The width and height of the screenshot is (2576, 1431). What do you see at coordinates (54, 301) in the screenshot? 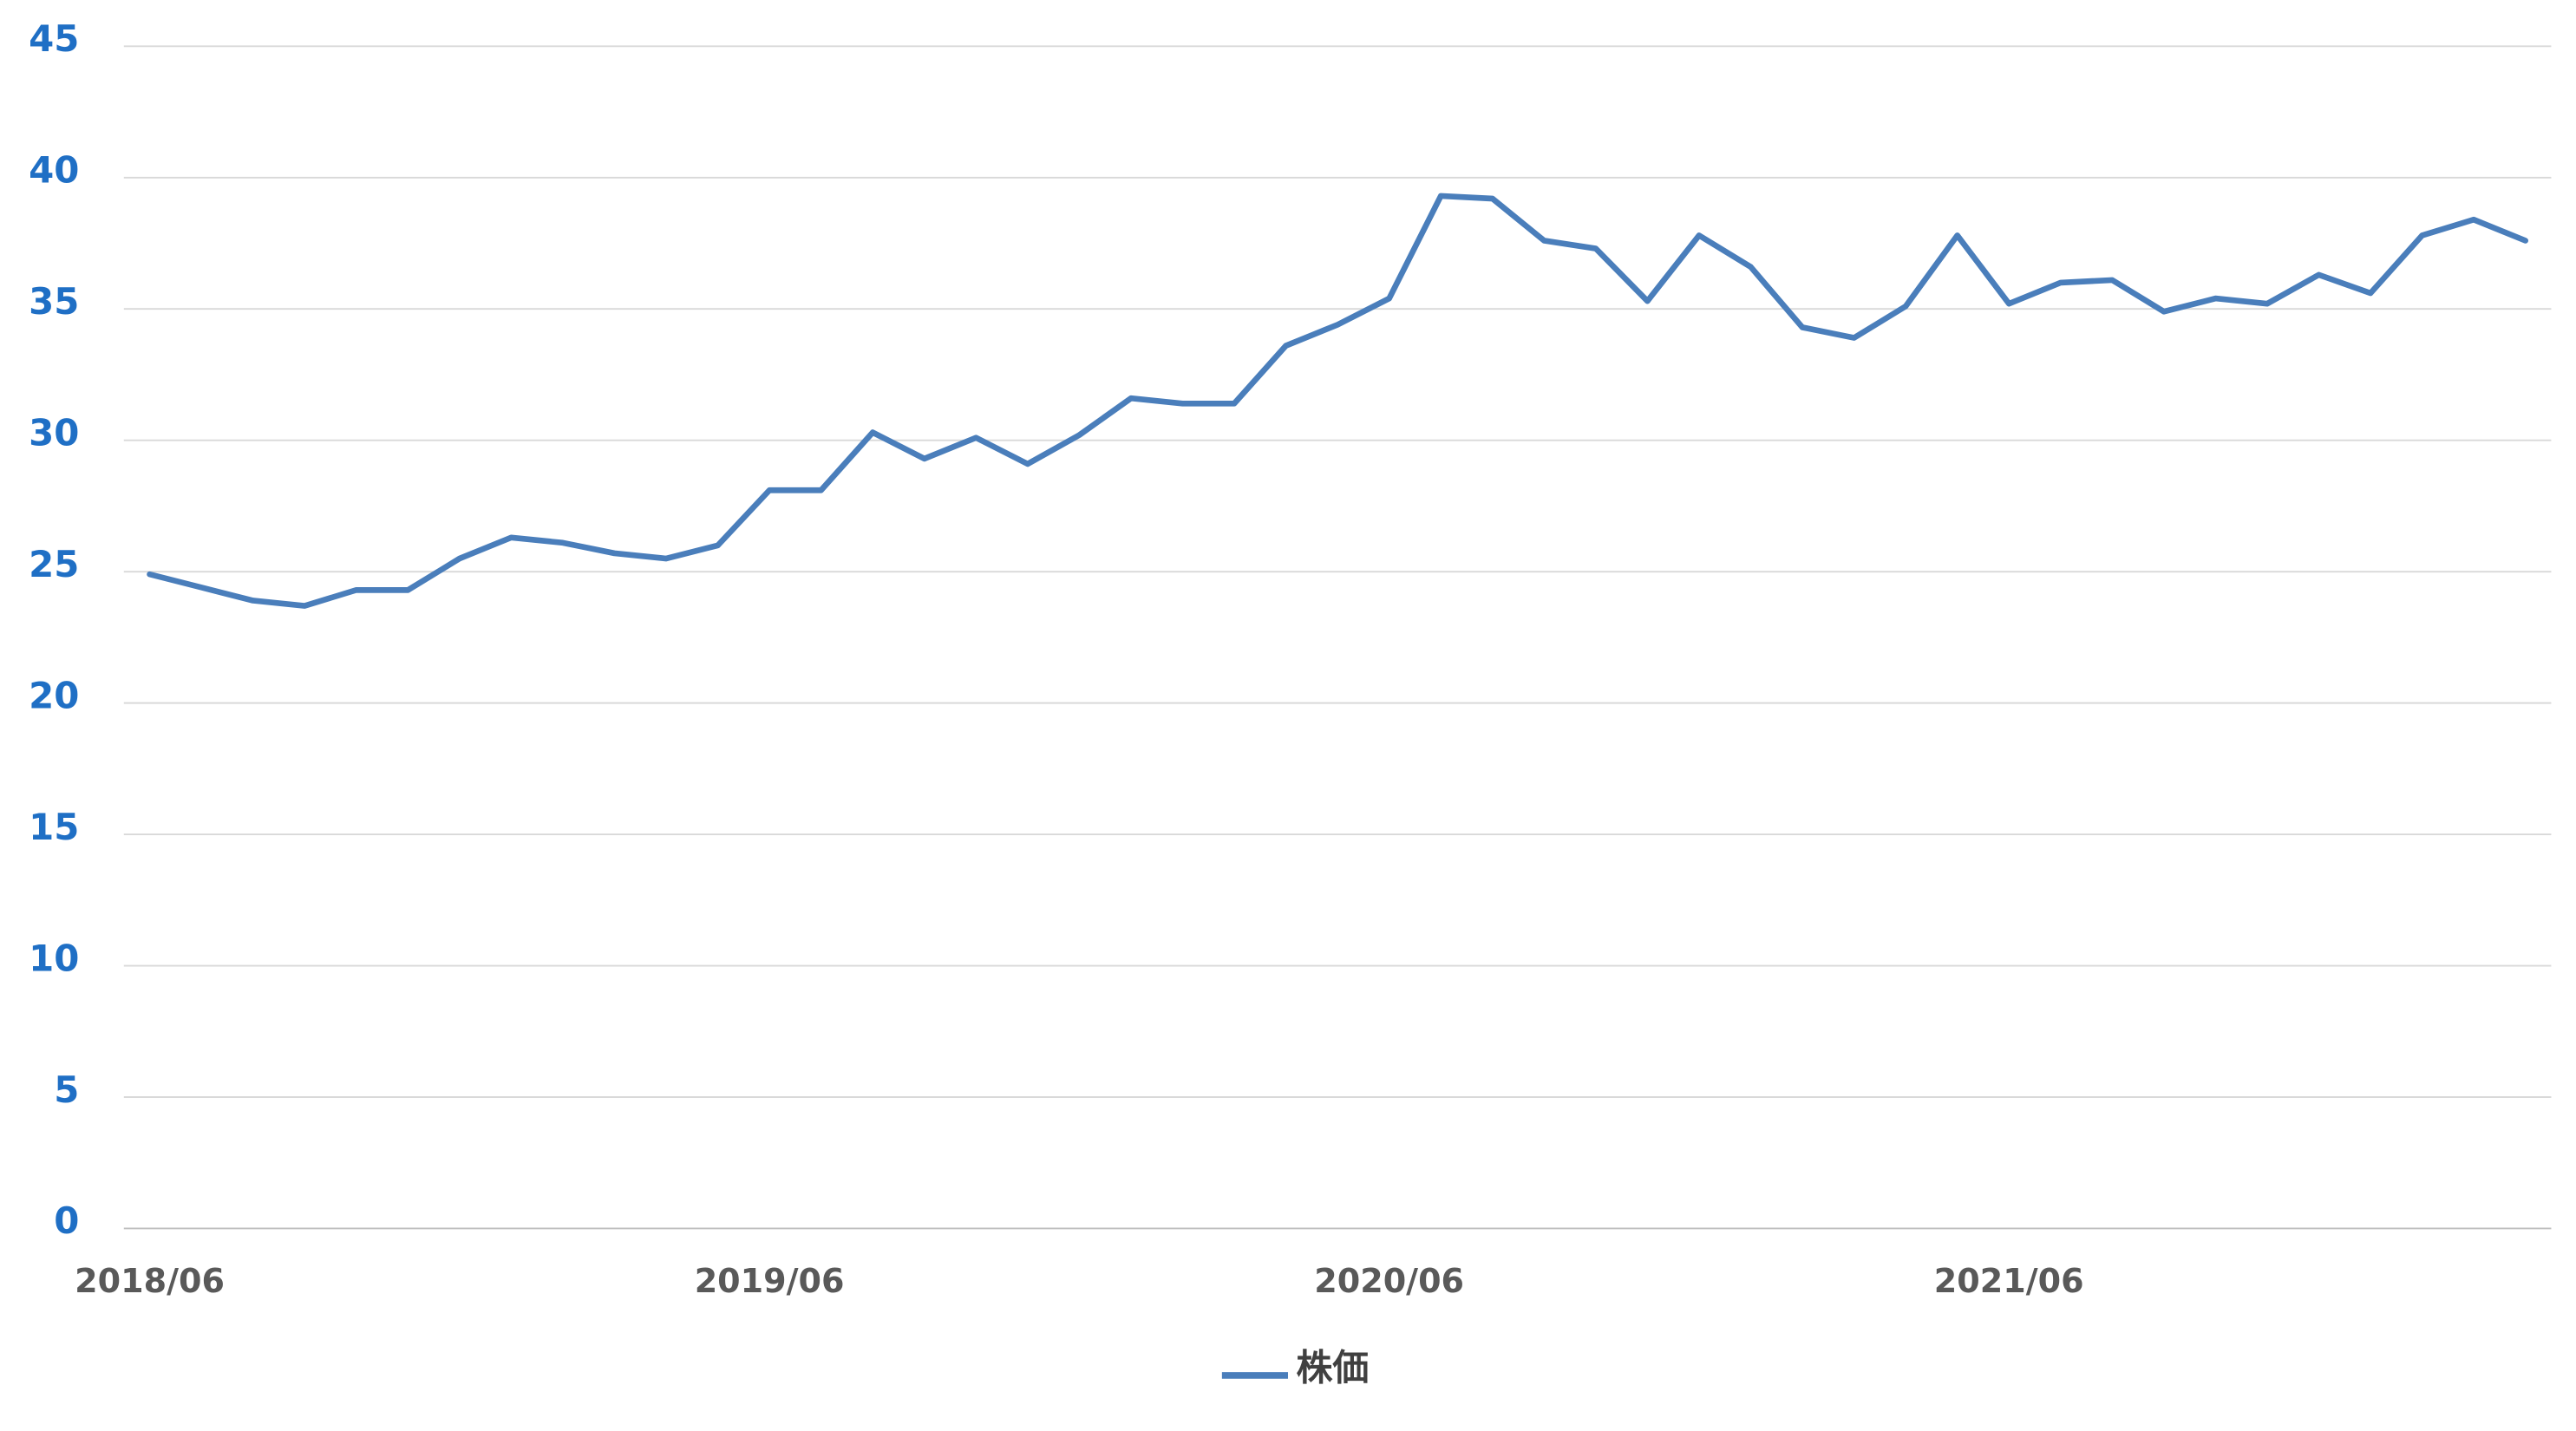
I see `y-tick-label: 35` at bounding box center [54, 301].